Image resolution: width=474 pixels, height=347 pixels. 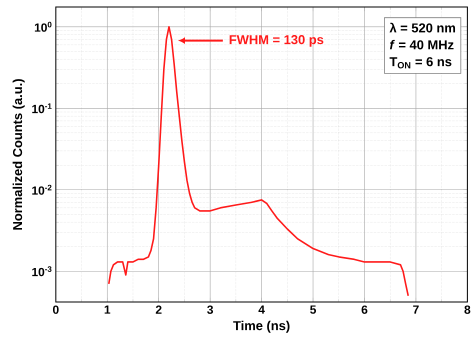 What do you see at coordinates (55, 310) in the screenshot?
I see `x-tick-label: 0` at bounding box center [55, 310].